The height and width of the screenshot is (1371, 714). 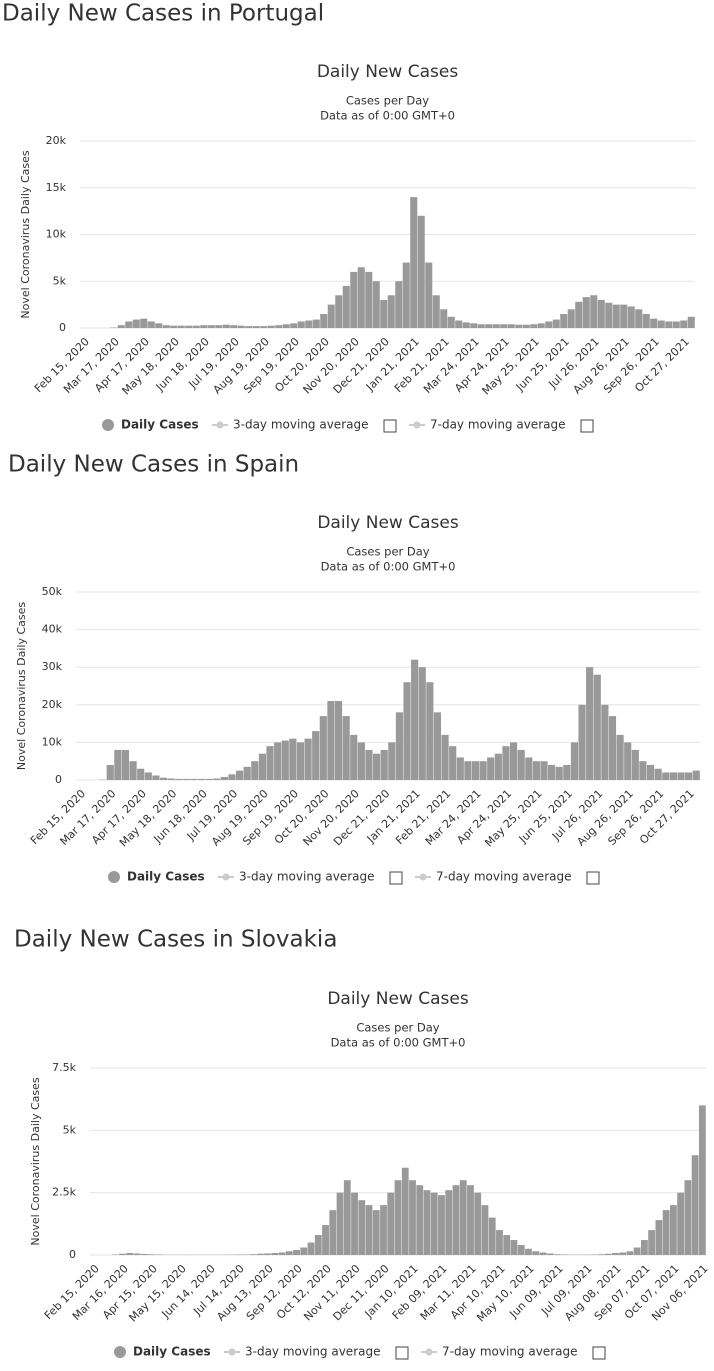 What do you see at coordinates (35, 1161) in the screenshot?
I see `y-axis-label: Novel Coronavirus Daily Cases` at bounding box center [35, 1161].